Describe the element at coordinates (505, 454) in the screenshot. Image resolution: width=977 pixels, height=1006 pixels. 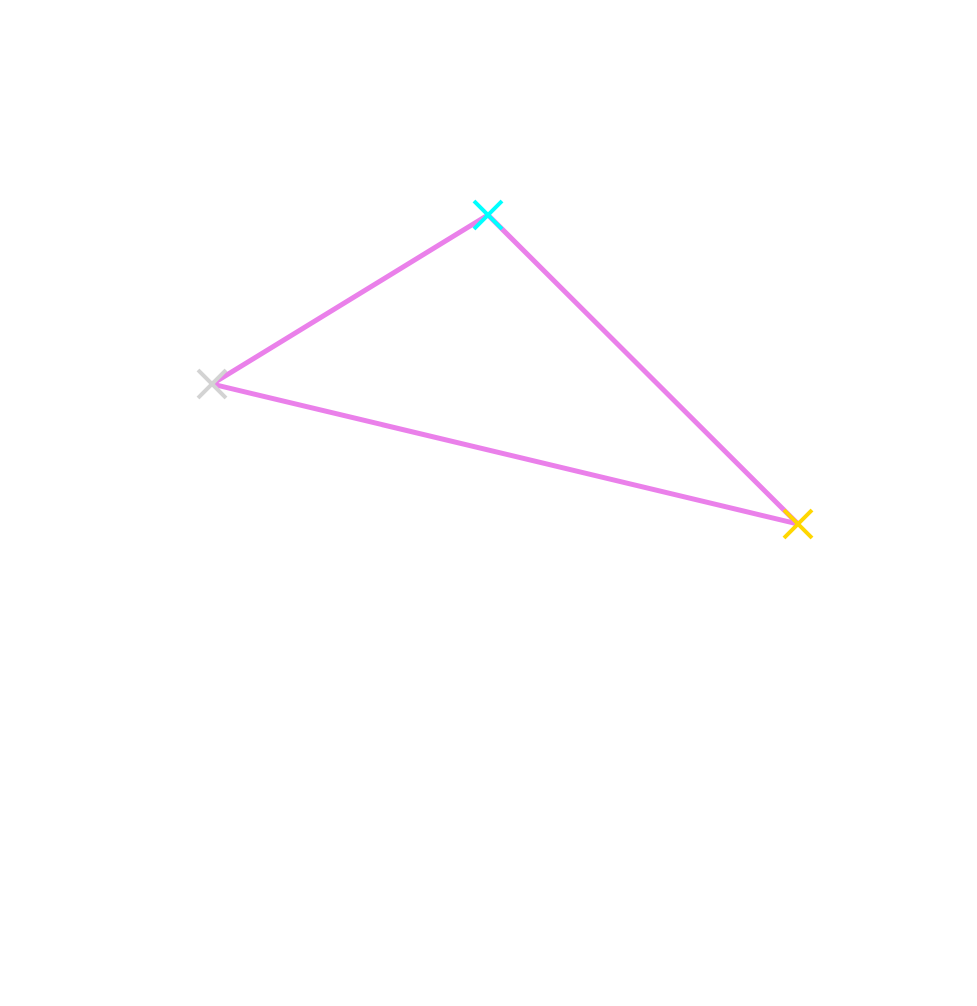
I see `edge-right-left` at that location.